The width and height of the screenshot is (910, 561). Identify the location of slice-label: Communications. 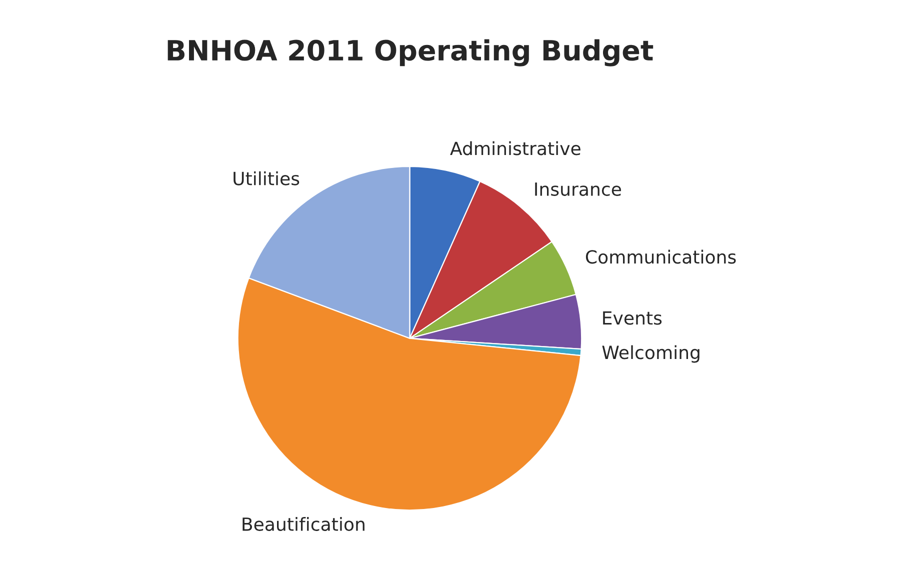
(661, 257).